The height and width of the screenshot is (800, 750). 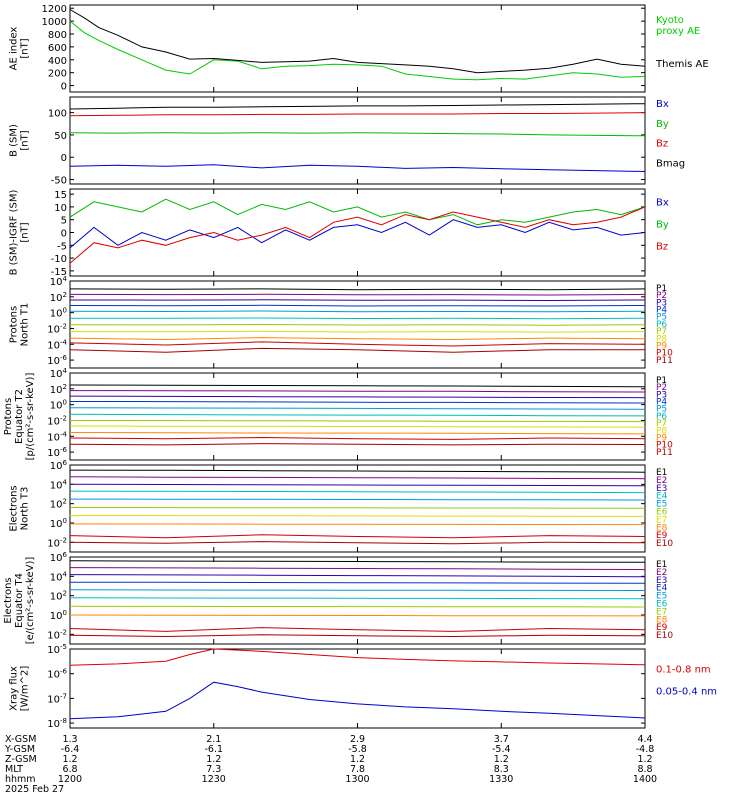 What do you see at coordinates (25, 689) in the screenshot?
I see `y-axis-label: [W/m^2]` at bounding box center [25, 689].